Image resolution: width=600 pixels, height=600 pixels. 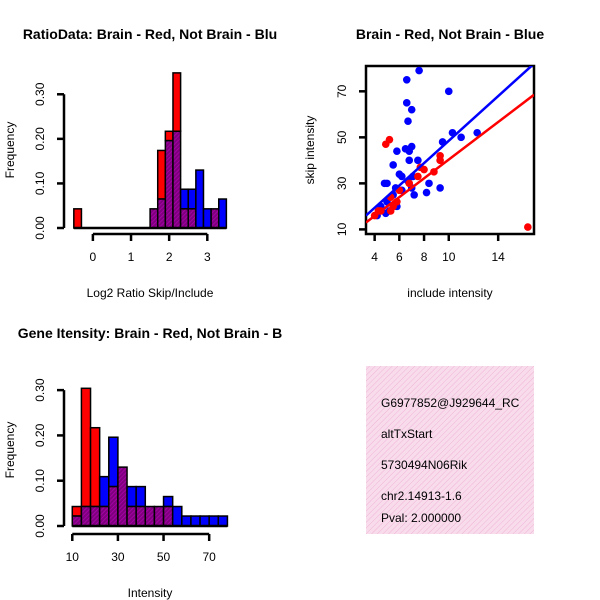 What do you see at coordinates (342, 91) in the screenshot?
I see `scatter-y-tick-label: 70` at bounding box center [342, 91].